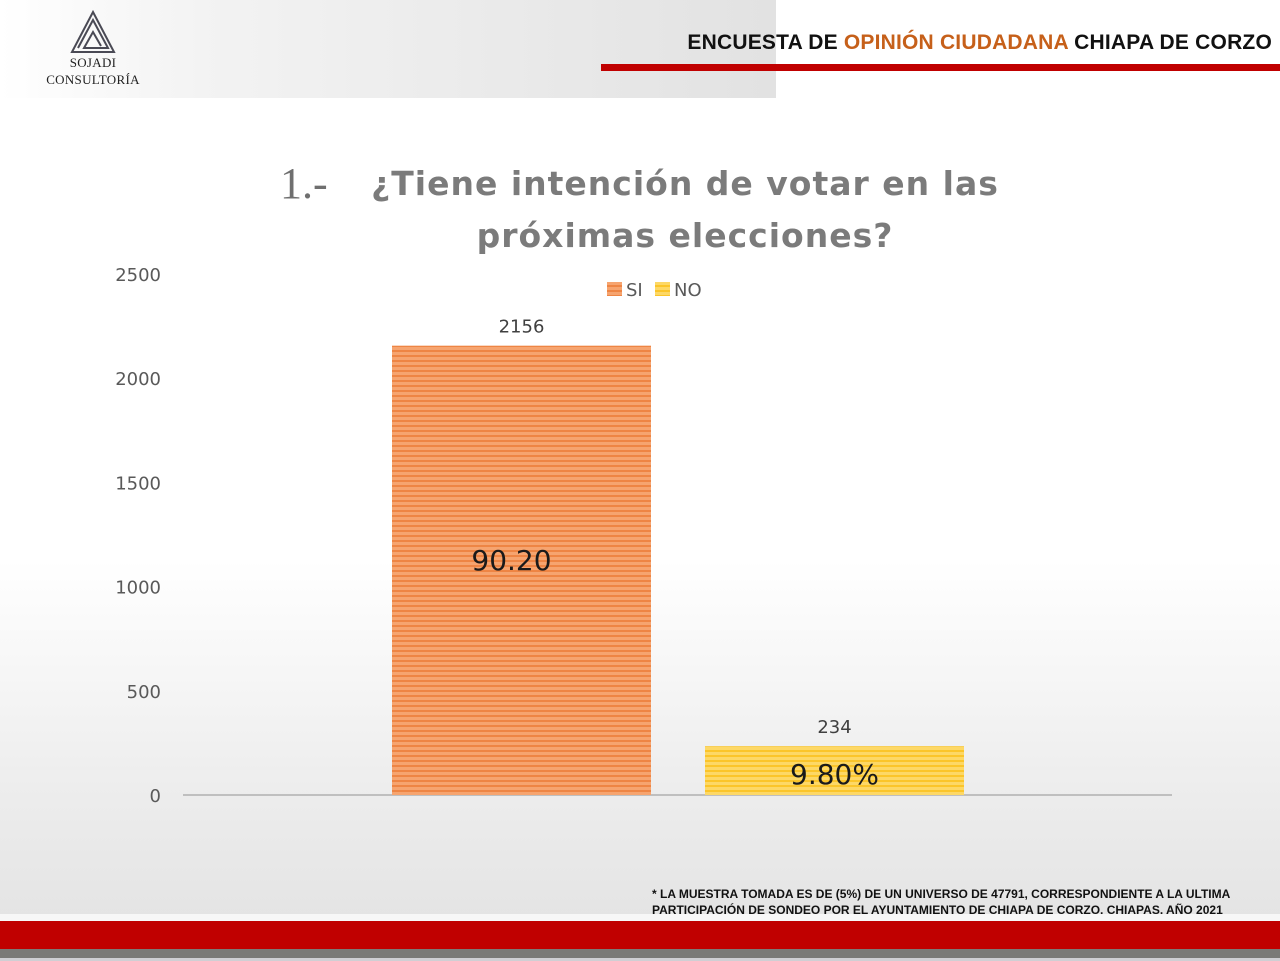  What do you see at coordinates (304, 183) in the screenshot?
I see `question-number: 1.-` at bounding box center [304, 183].